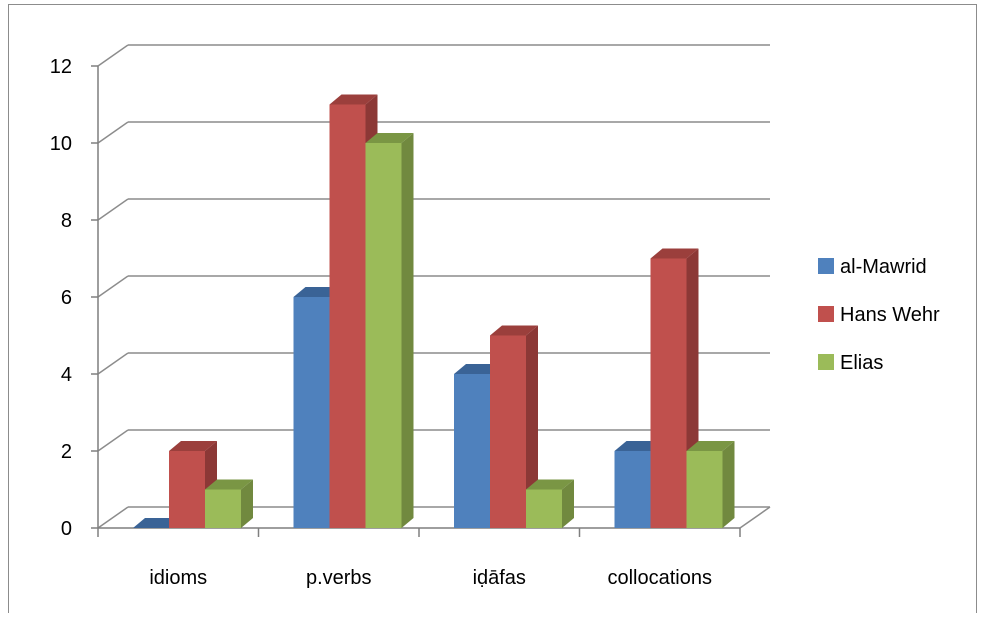 The height and width of the screenshot is (618, 981). Describe the element at coordinates (499, 578) in the screenshot. I see `category-label: iḍāfas` at that location.